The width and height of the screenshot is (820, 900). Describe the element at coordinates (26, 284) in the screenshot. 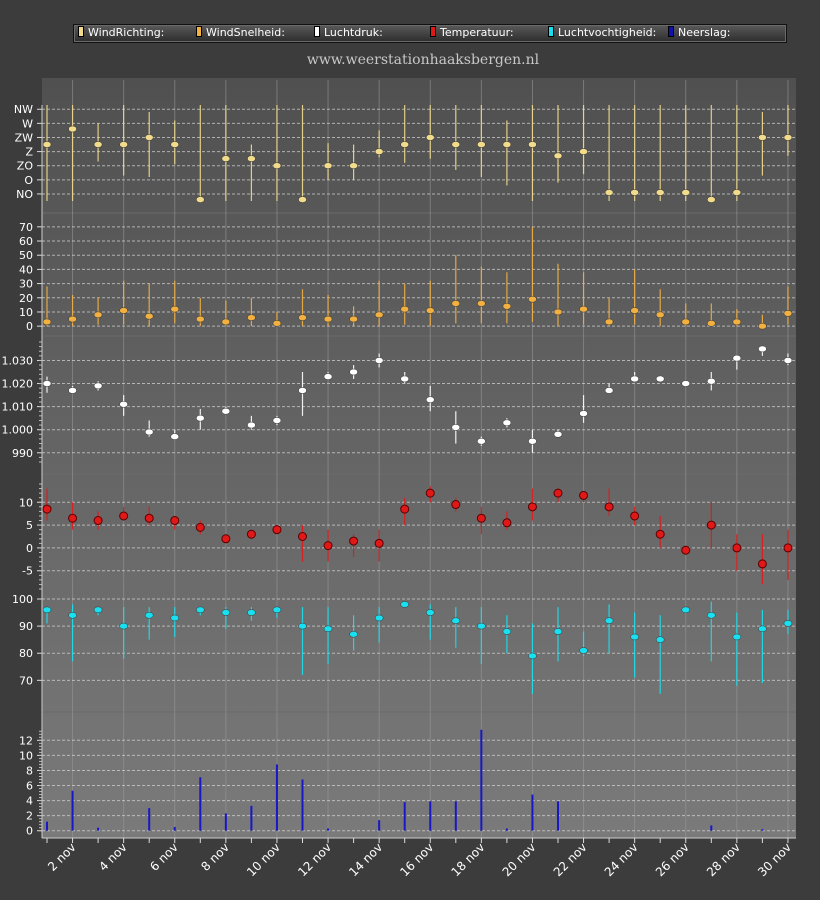

I see `y-tick-label: 30` at that location.